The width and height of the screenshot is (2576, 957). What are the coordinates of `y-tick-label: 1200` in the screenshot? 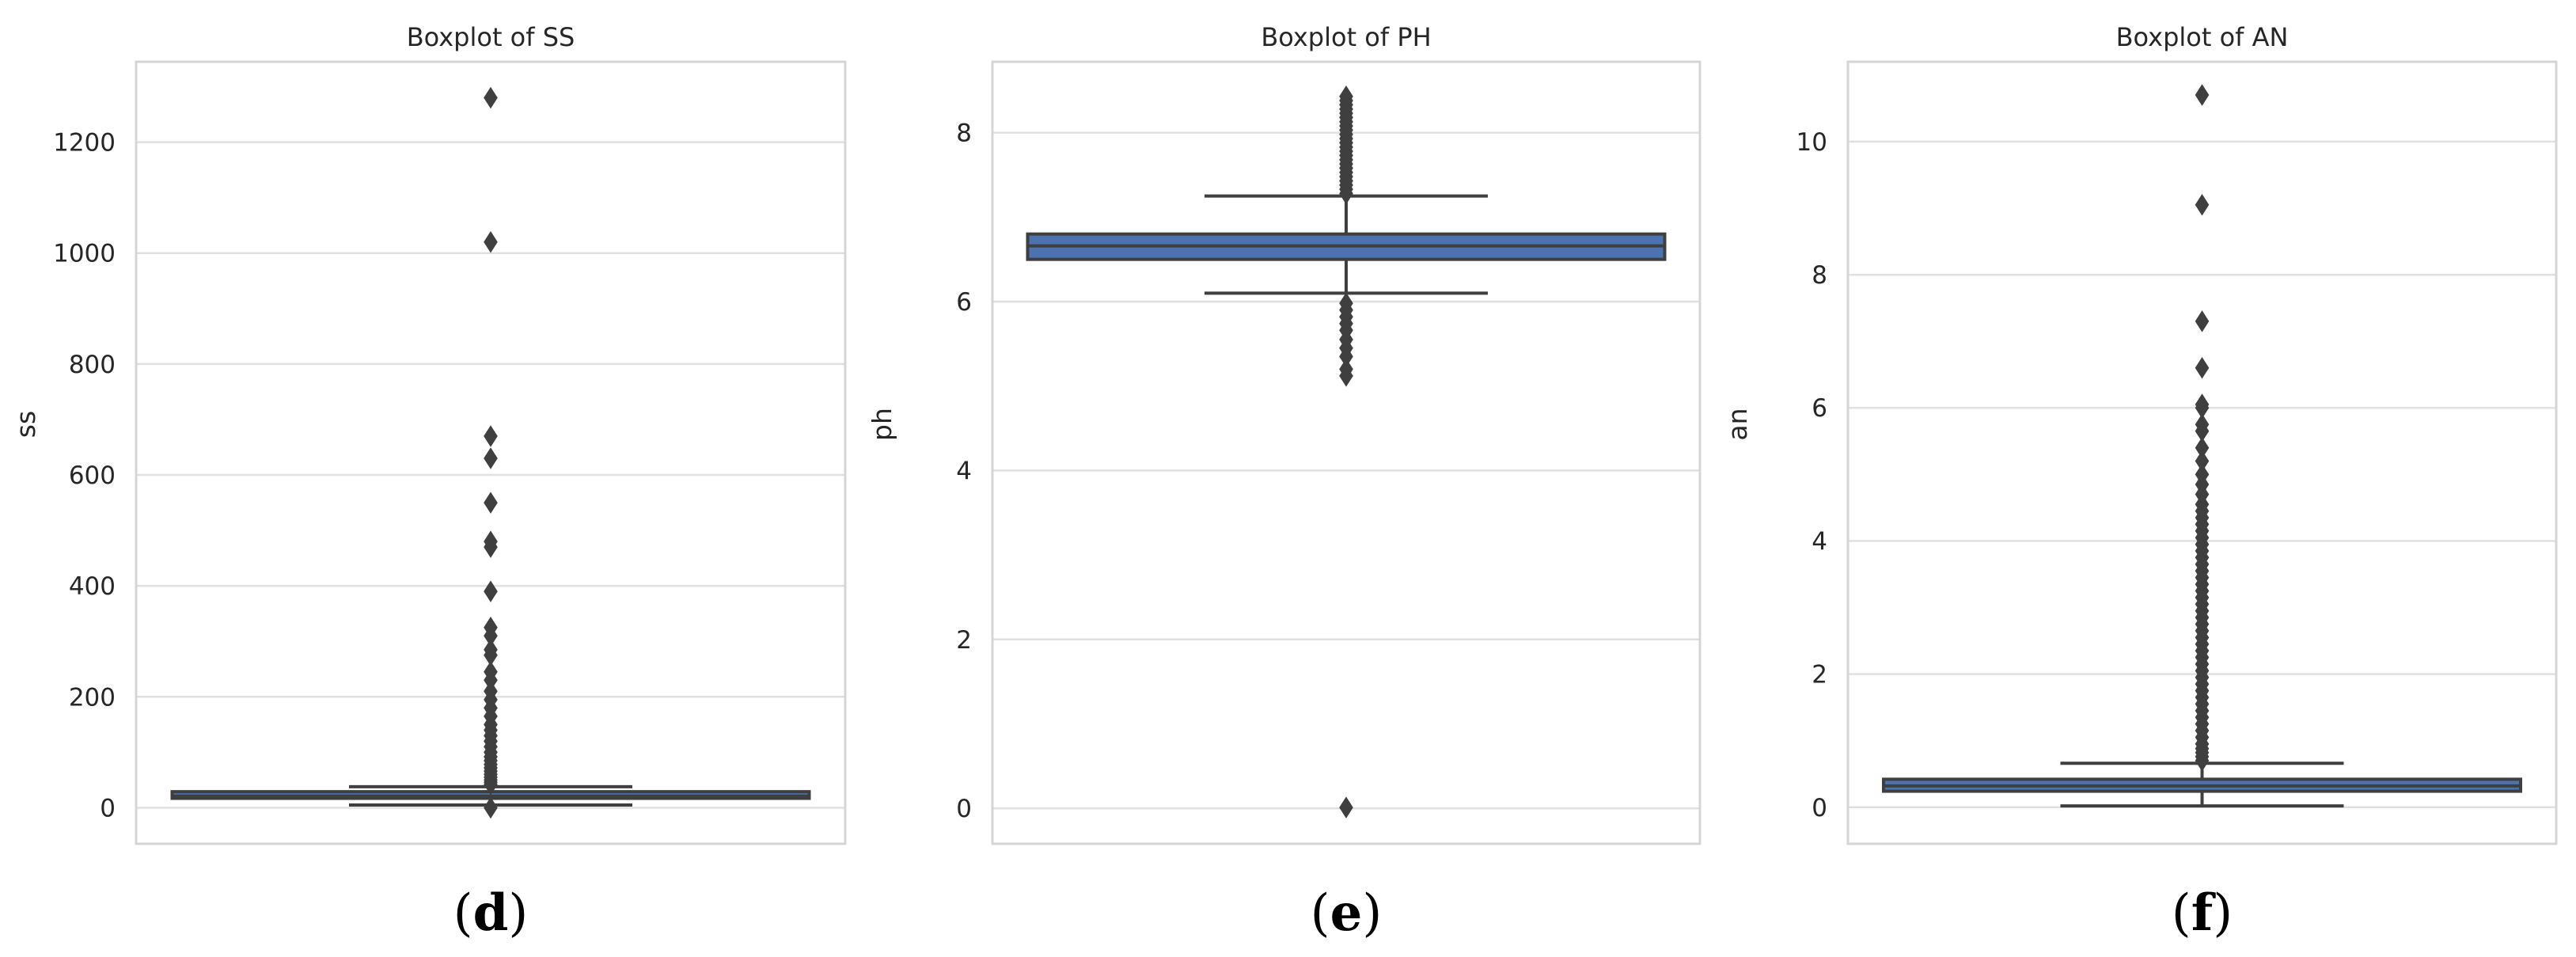 It's located at (84, 144).